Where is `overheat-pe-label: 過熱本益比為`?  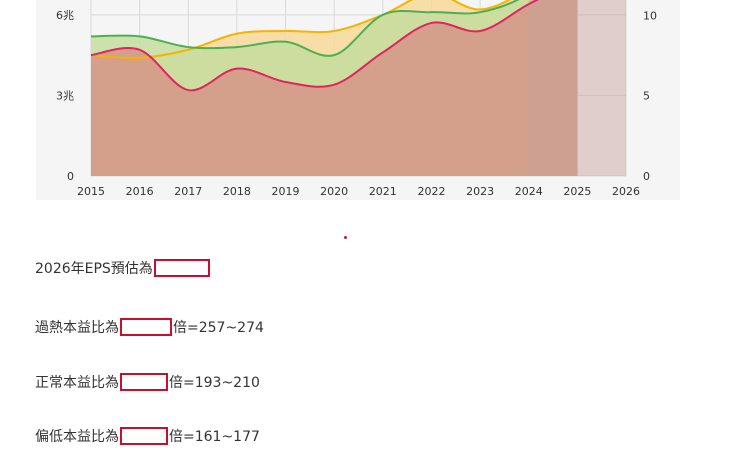
overheat-pe-label: 過熱本益比為 is located at coordinates (77, 328).